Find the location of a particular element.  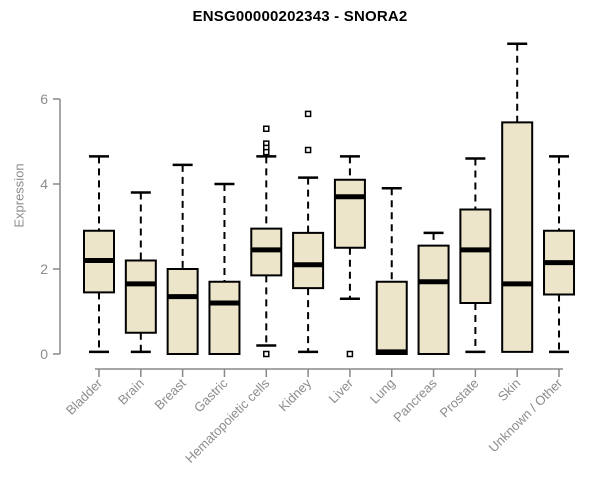

x-tick-label: Skin is located at coordinates (509, 390).